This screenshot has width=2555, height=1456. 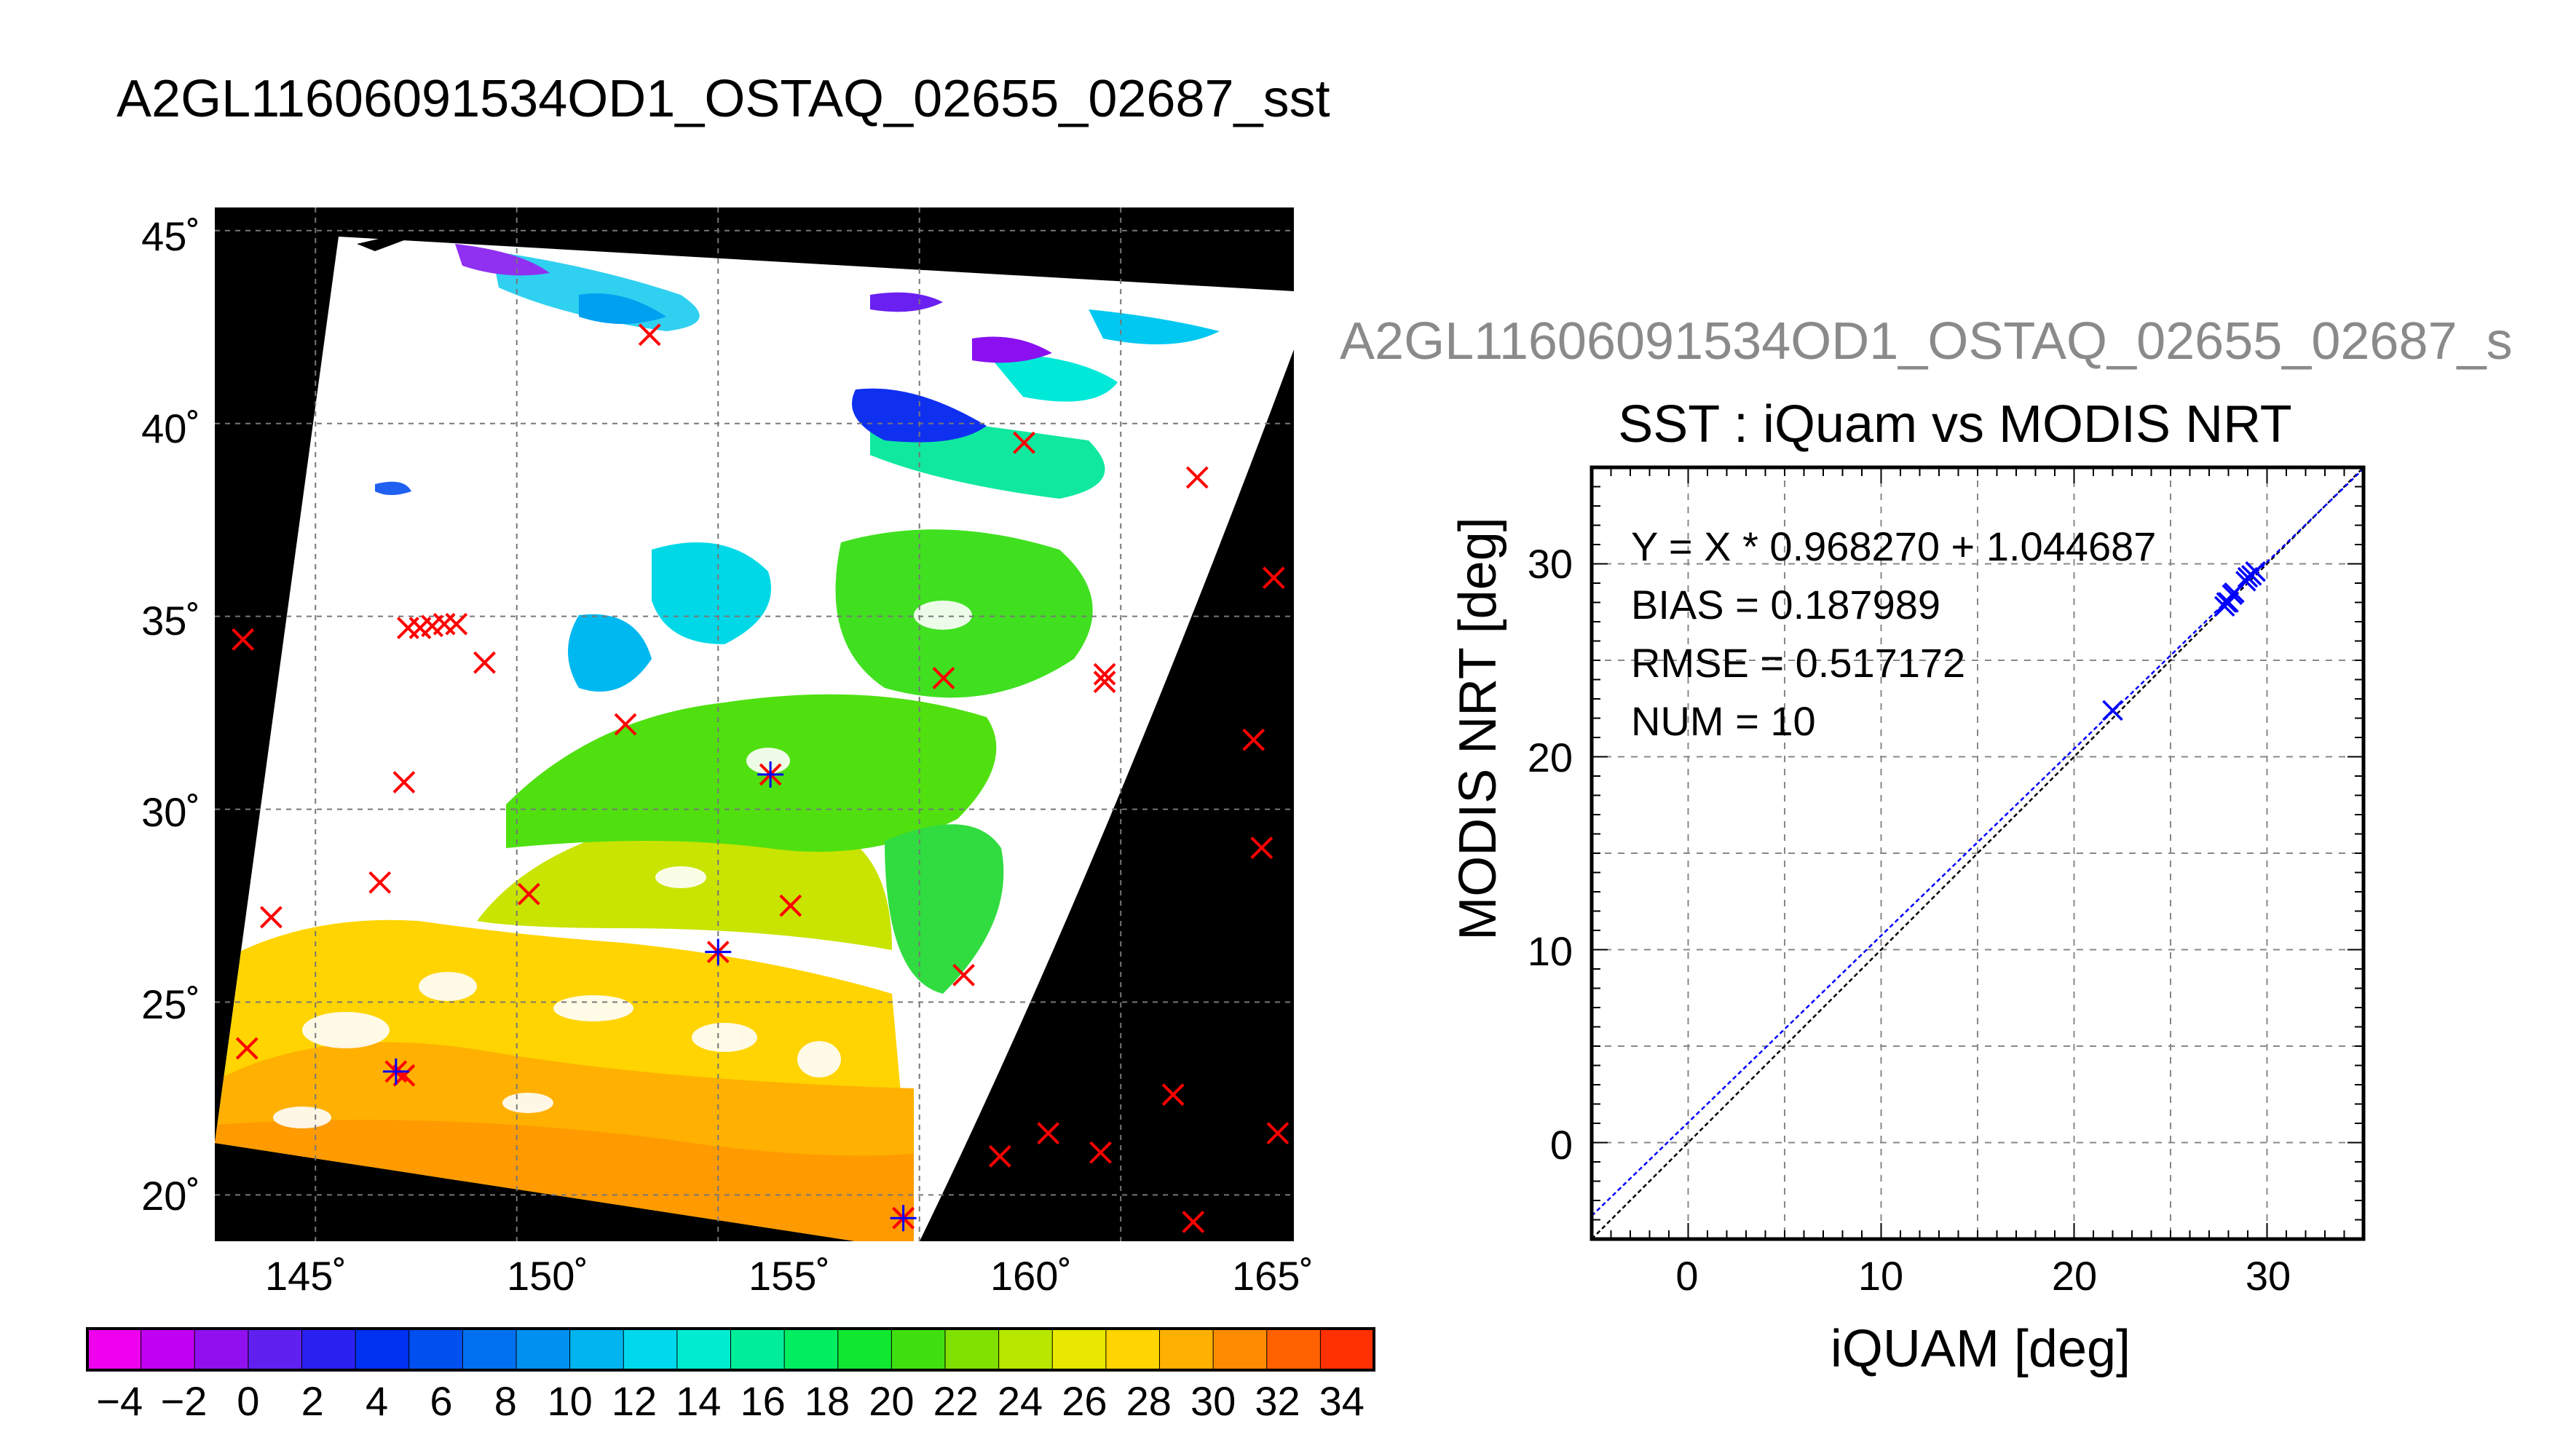 I want to click on colorbar-tick-label: 32, so click(x=1277, y=1401).